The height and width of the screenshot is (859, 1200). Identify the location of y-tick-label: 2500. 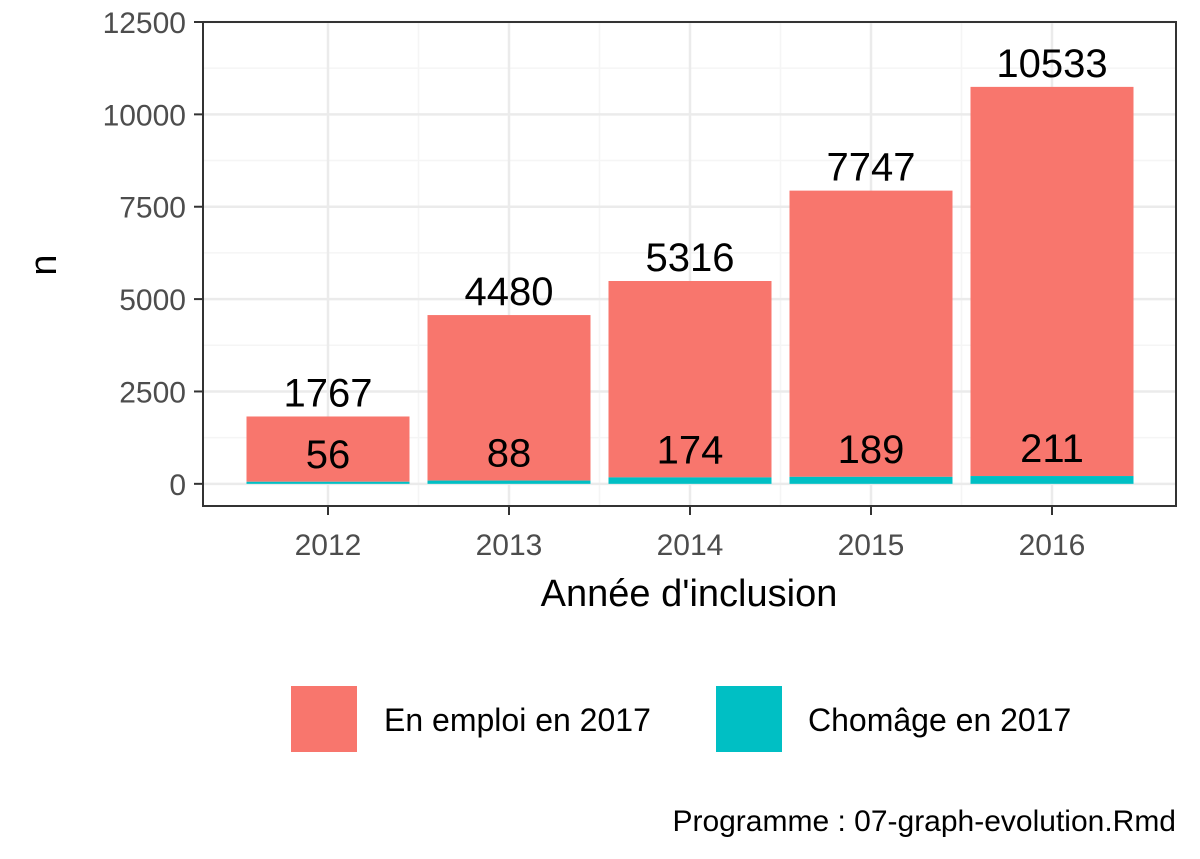
(152, 392).